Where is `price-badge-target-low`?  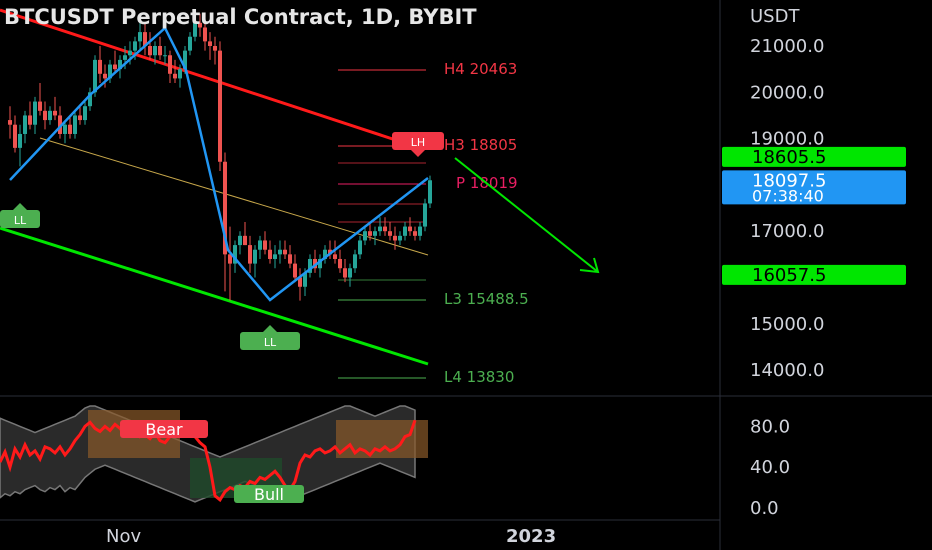
price-badge-target-low is located at coordinates (814, 274).